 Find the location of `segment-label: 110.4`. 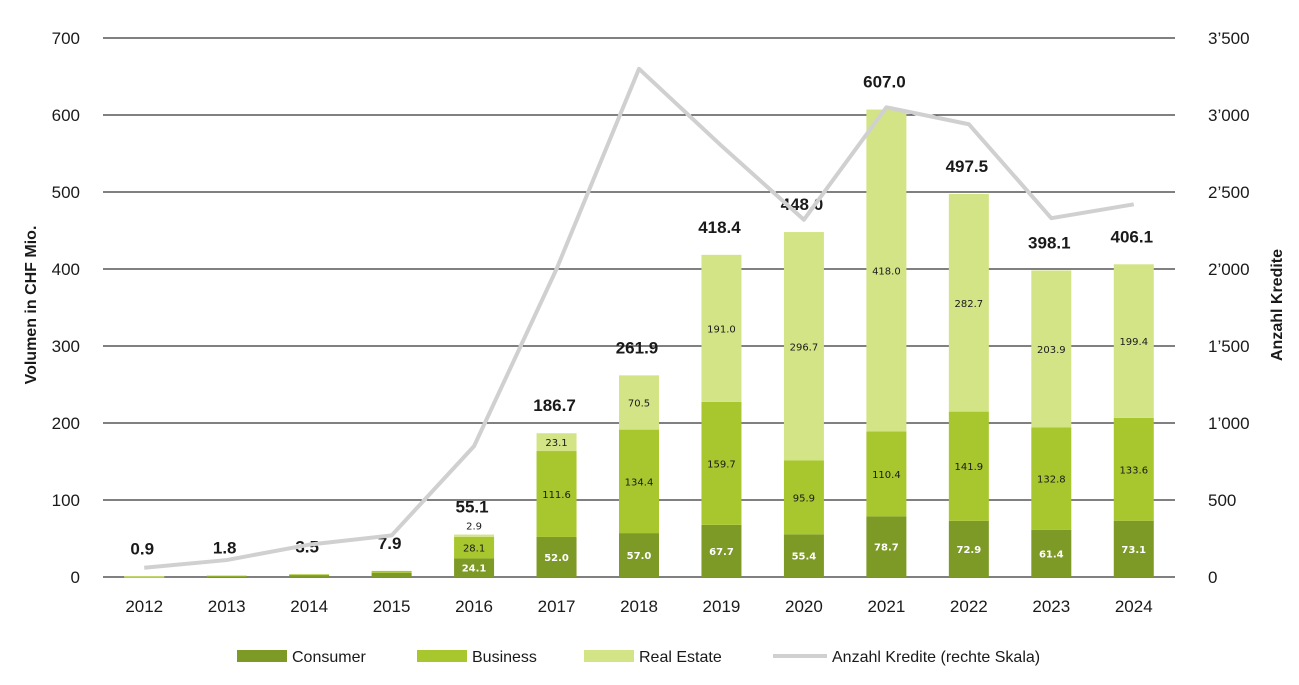

segment-label: 110.4 is located at coordinates (886, 475).